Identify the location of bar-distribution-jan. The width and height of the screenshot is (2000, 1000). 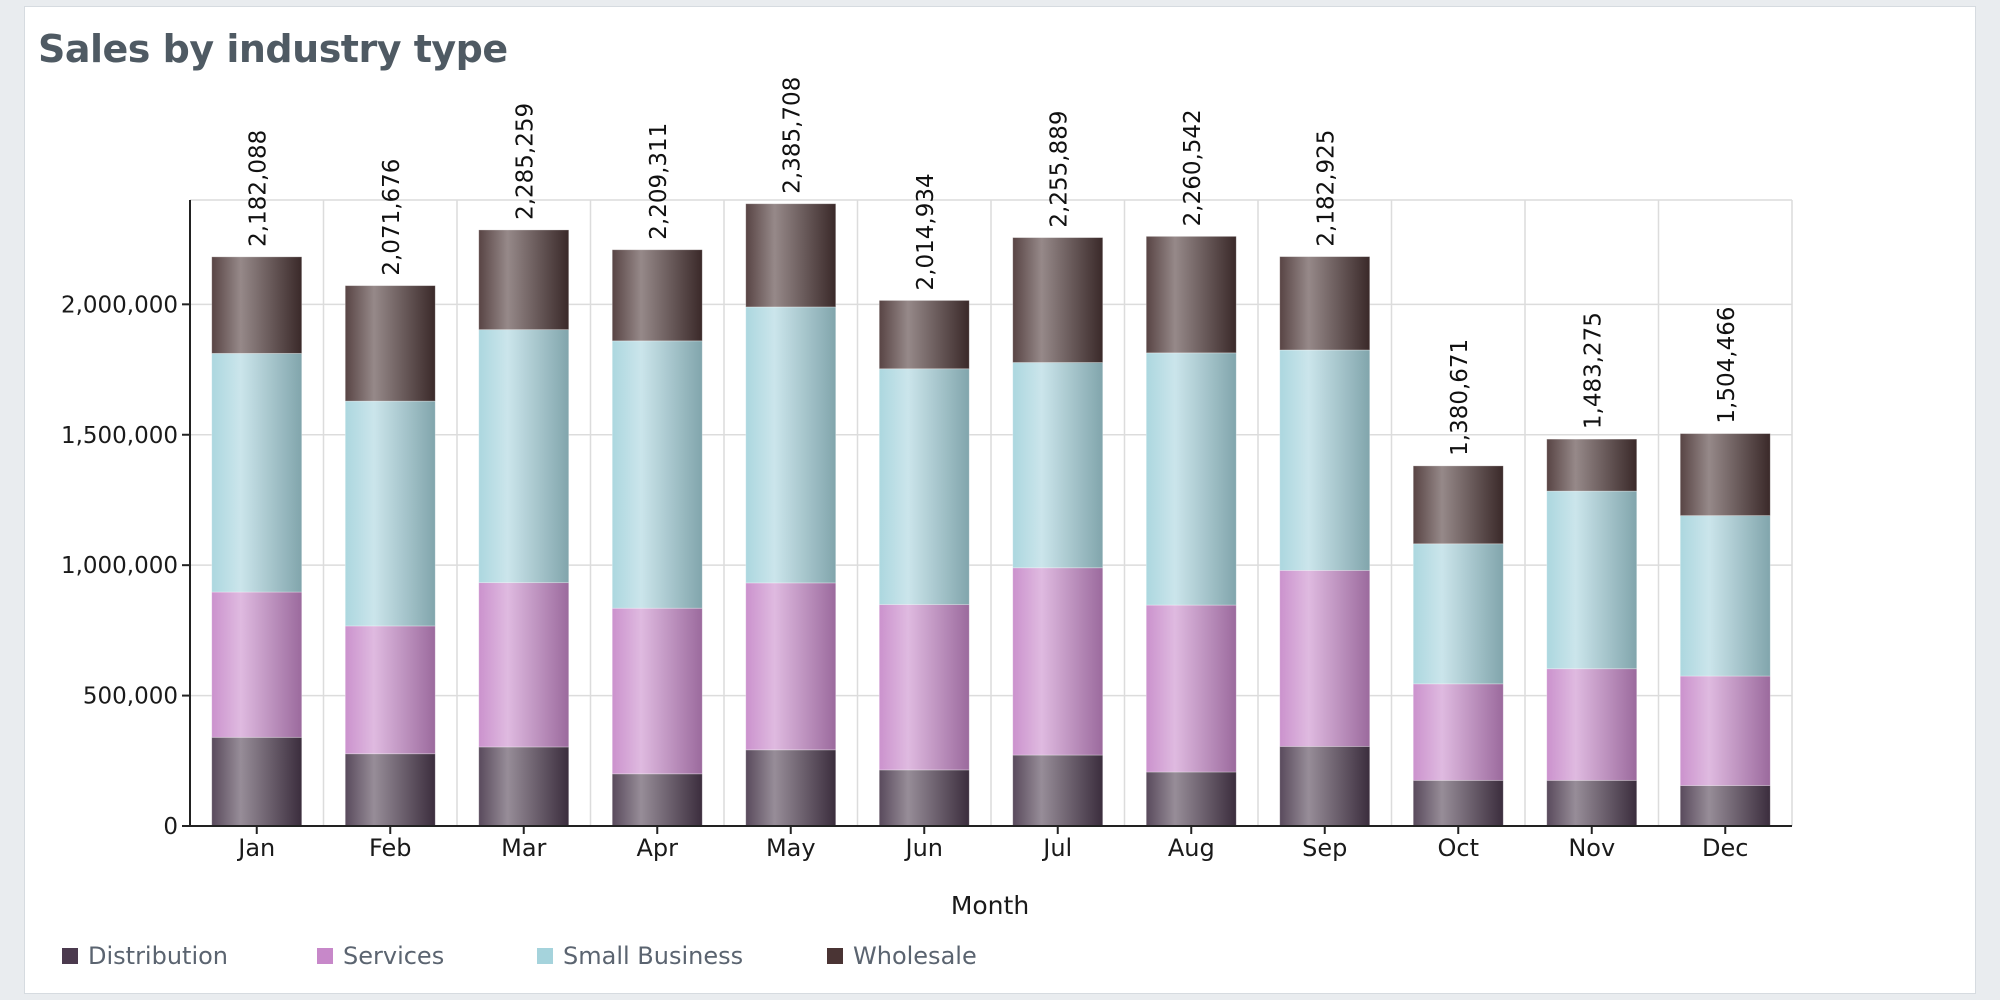
(257, 781).